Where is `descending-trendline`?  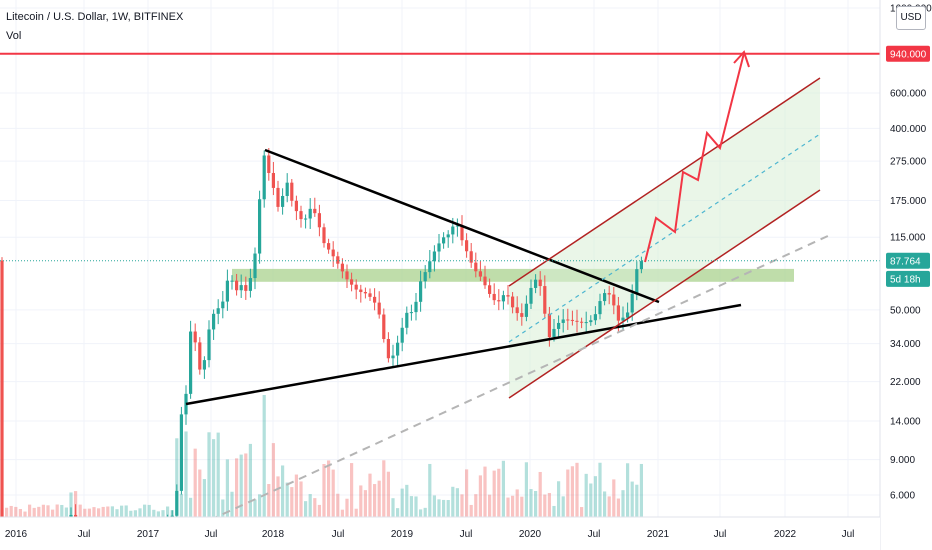
descending-trendline is located at coordinates (462, 226).